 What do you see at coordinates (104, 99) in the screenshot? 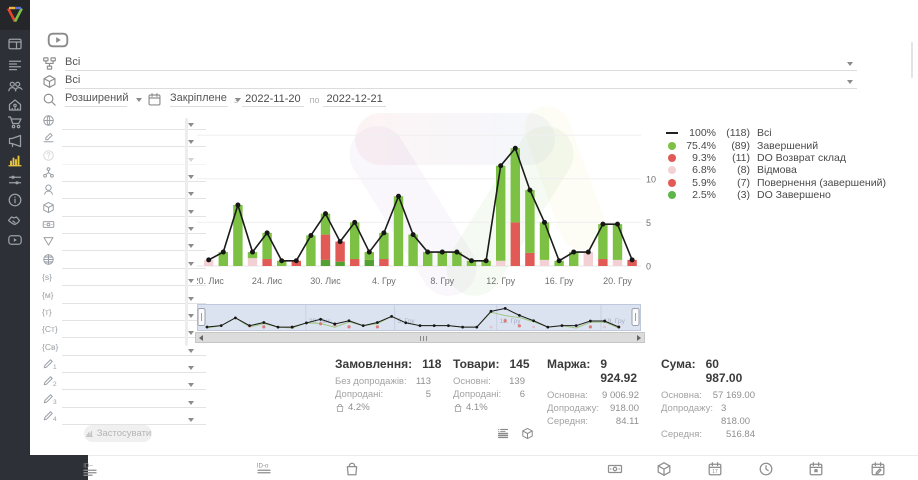
I see `search-mode-select: Розширений` at bounding box center [104, 99].